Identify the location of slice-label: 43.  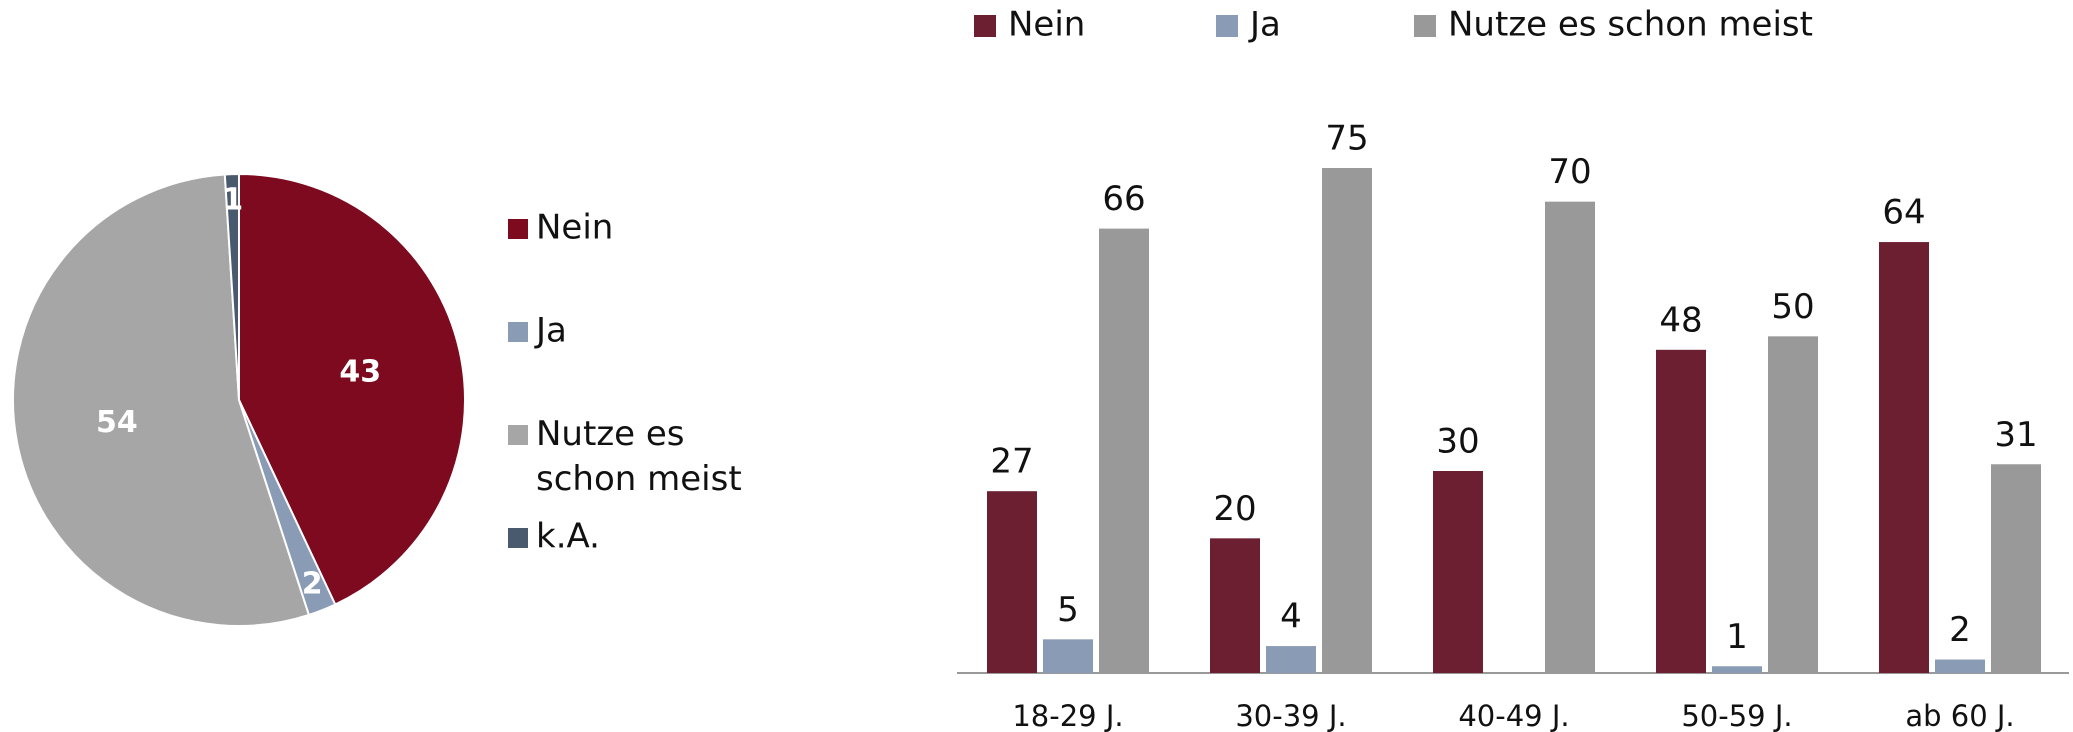
(360, 371).